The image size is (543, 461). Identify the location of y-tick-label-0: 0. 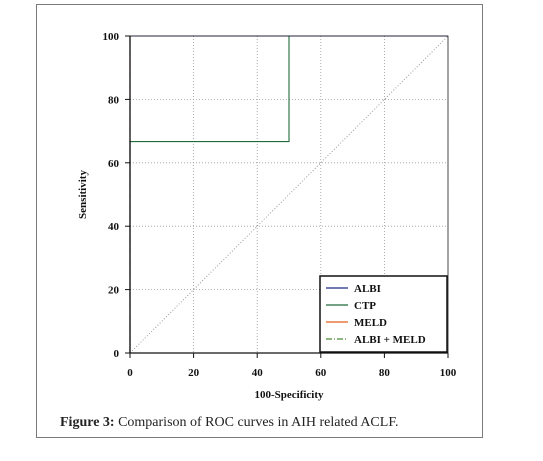
(117, 354).